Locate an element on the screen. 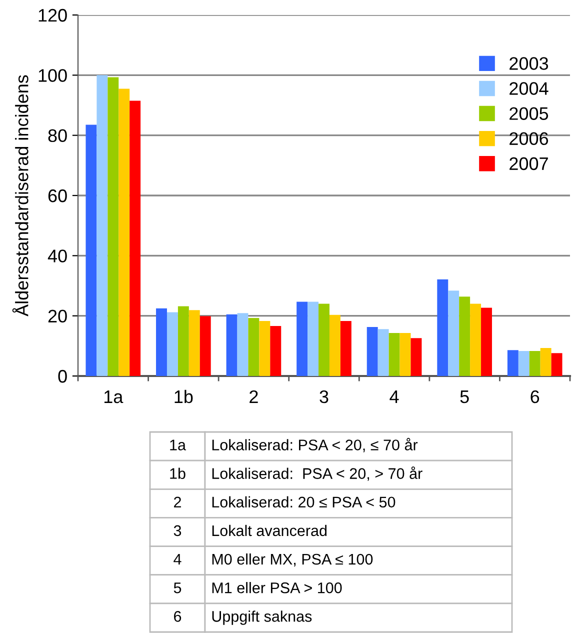 The height and width of the screenshot is (633, 580). y-axis-title: Åldersstandardiserad incidens is located at coordinates (20, 195).